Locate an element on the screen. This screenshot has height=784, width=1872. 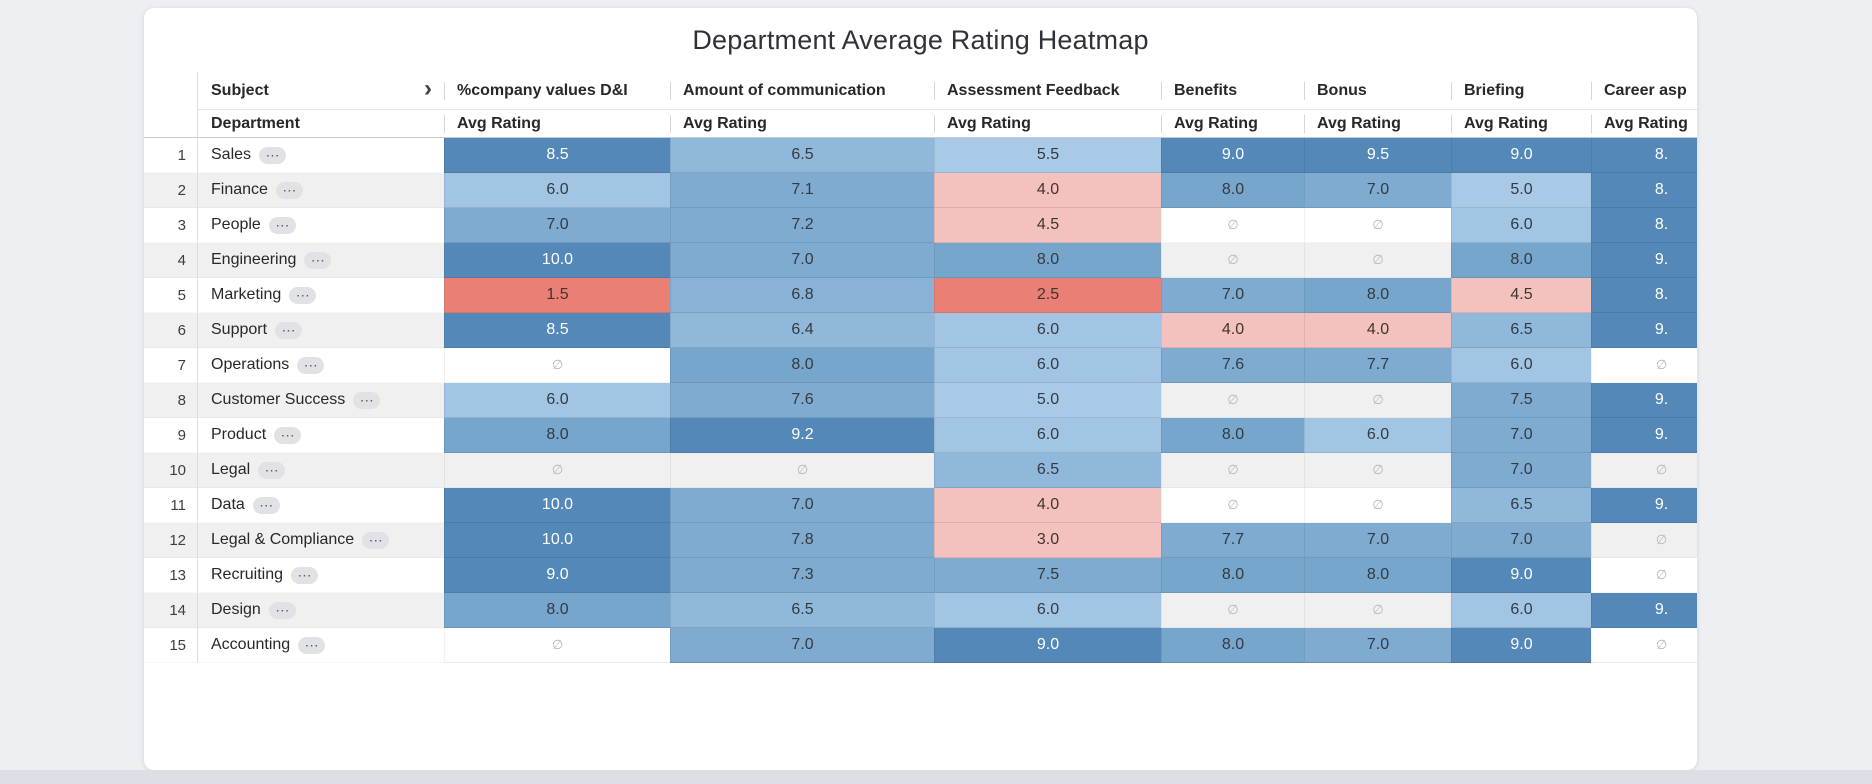
rating-cell: 7.6 is located at coordinates (1232, 365).